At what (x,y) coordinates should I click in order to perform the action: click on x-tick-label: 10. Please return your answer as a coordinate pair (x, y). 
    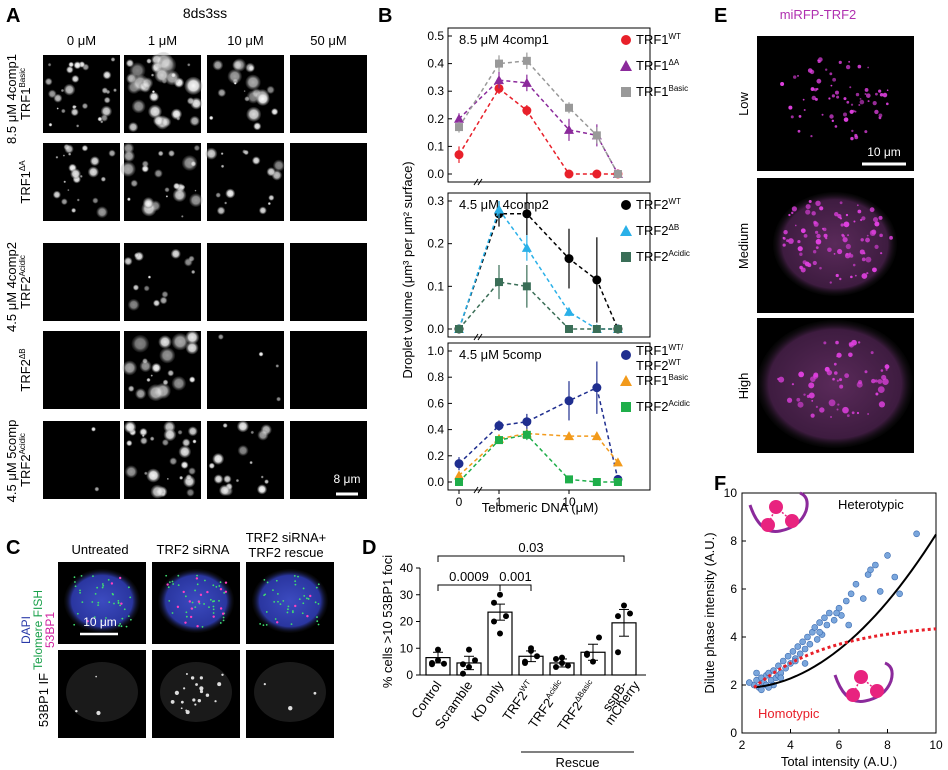
    Looking at the image, I should click on (936, 745).